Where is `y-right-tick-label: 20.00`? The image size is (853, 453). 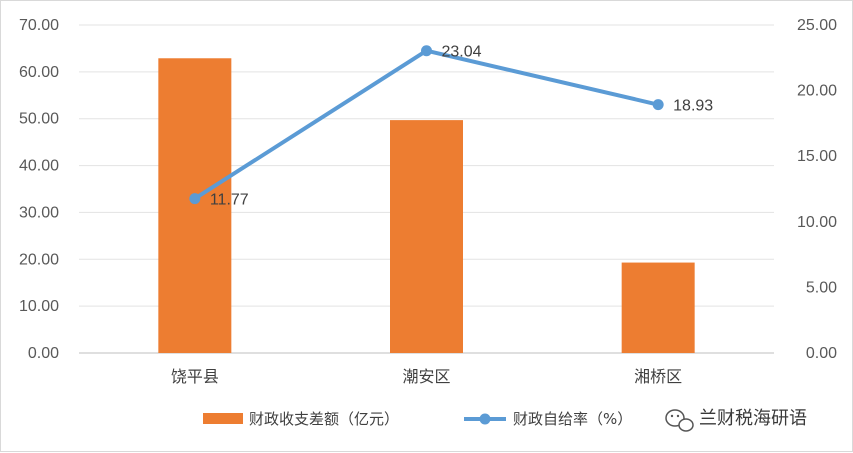
y-right-tick-label: 20.00 is located at coordinates (817, 91).